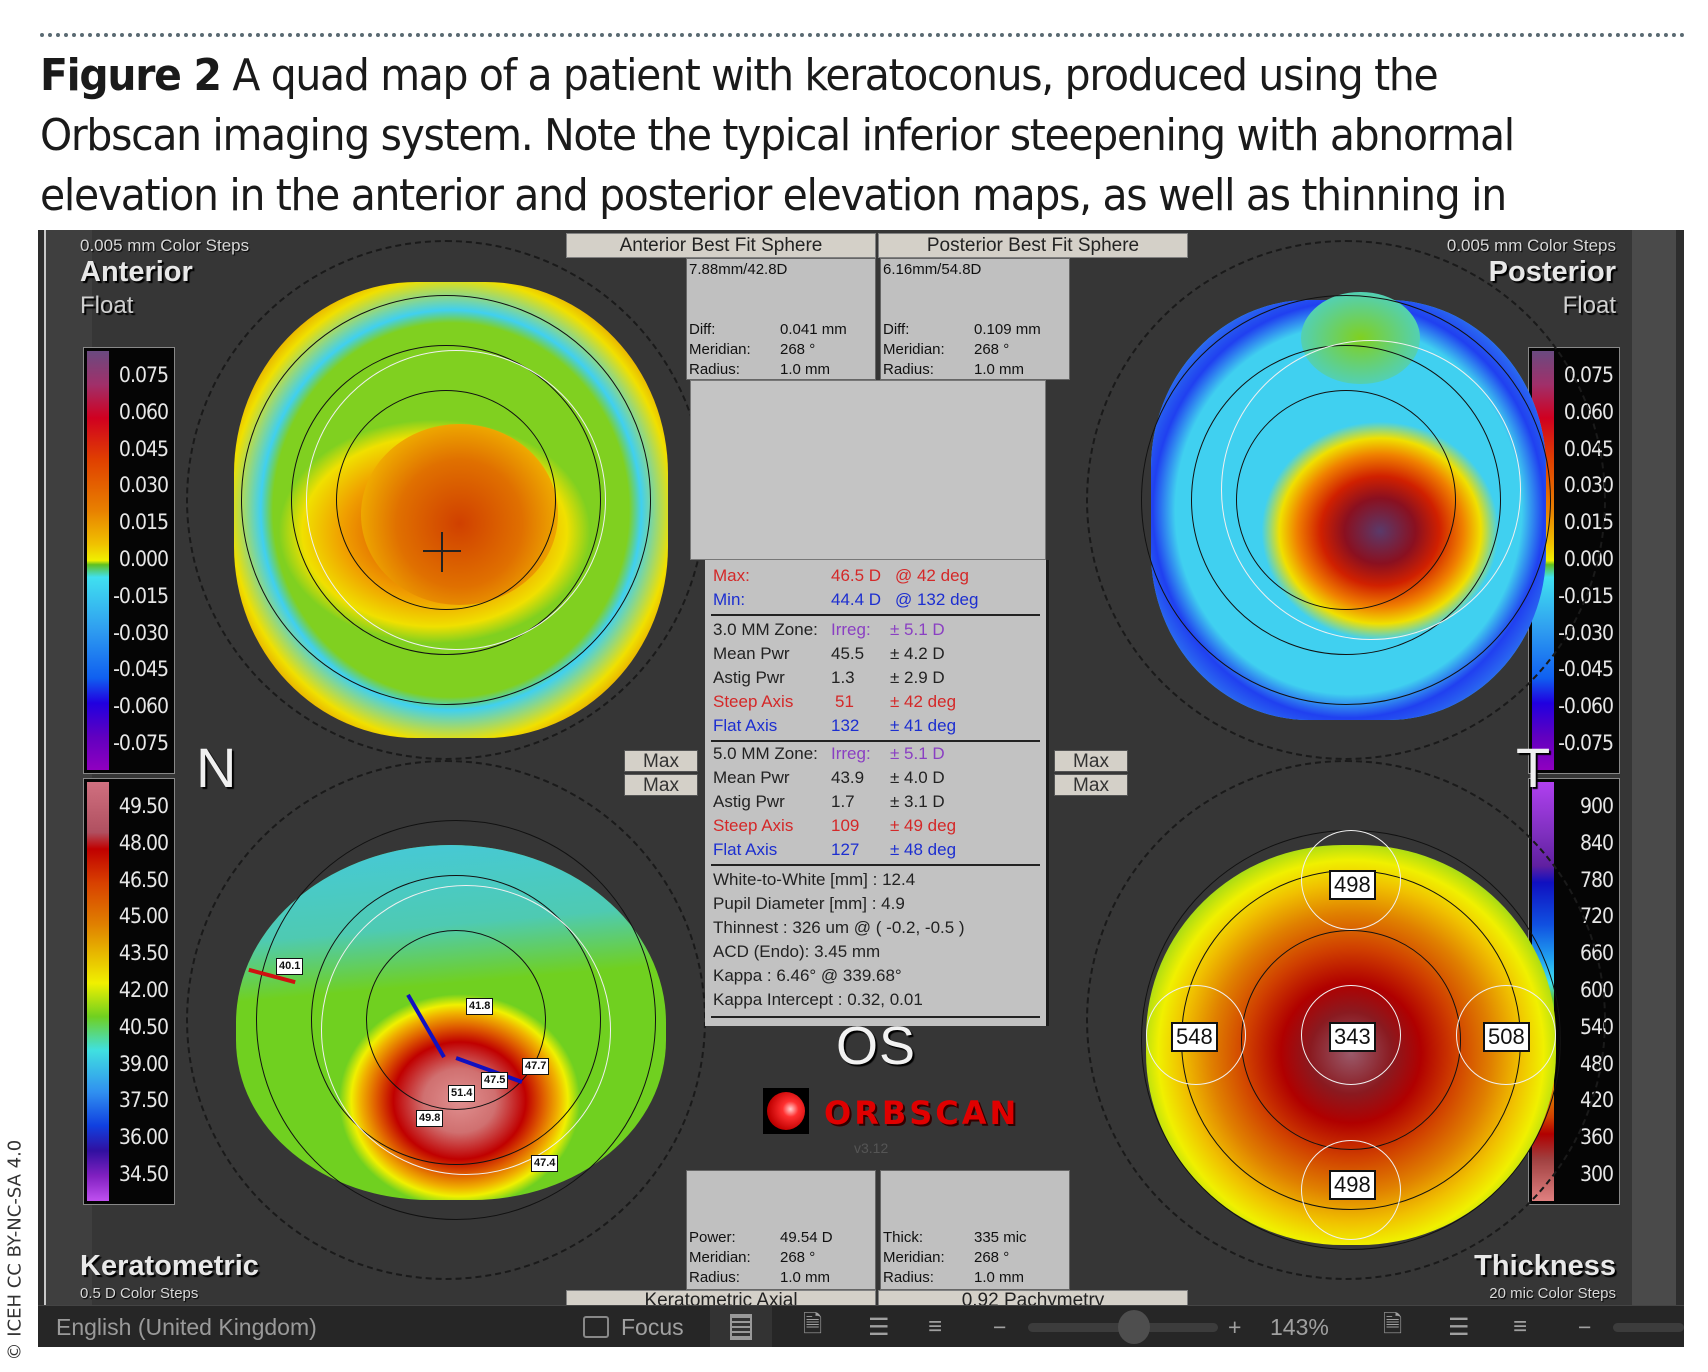 Image resolution: width=1708 pixels, height=1372 pixels. I want to click on web-layout-button-2: 🗎, so click(1392, 1326).